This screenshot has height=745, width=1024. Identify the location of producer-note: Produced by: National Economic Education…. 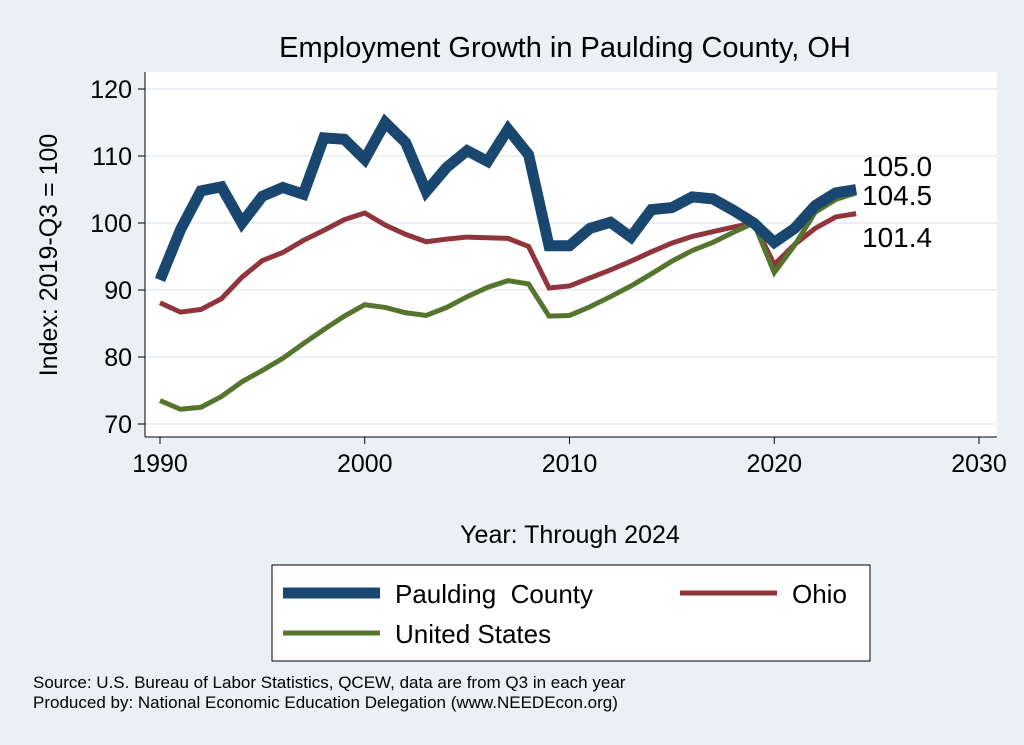
(325, 702).